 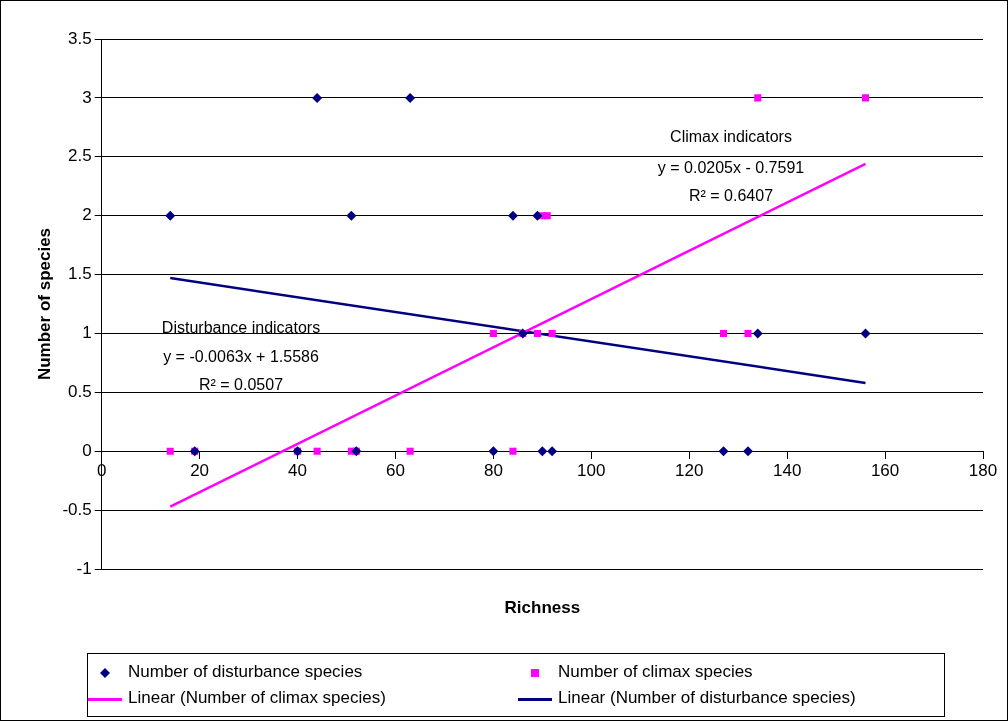 What do you see at coordinates (241, 385) in the screenshot?
I see `annotation: R² = 0.0507` at bounding box center [241, 385].